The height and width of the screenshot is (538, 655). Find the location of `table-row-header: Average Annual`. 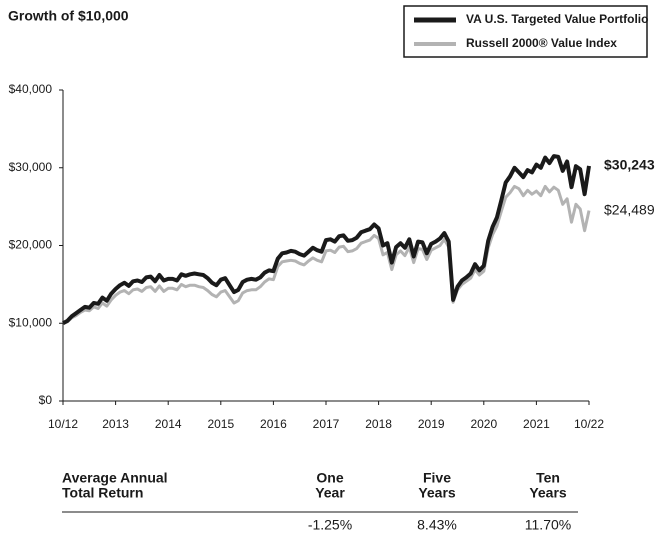

table-row-header: Average Annual is located at coordinates (115, 478).